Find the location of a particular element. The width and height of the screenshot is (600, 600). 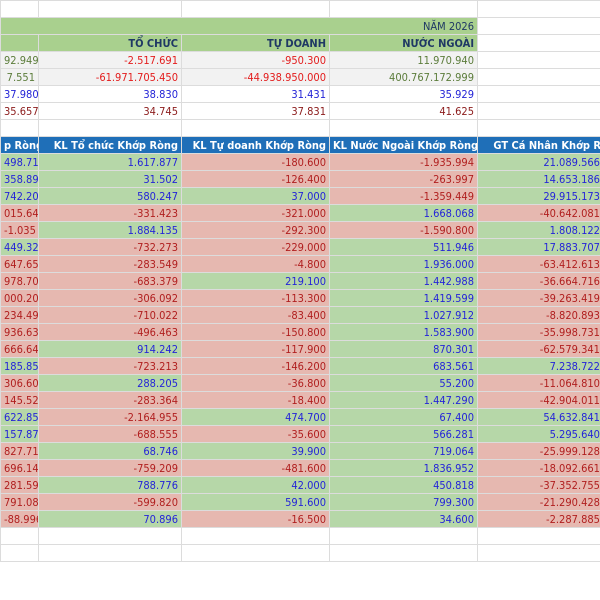

table-cell: 67.400 is located at coordinates (403, 417).